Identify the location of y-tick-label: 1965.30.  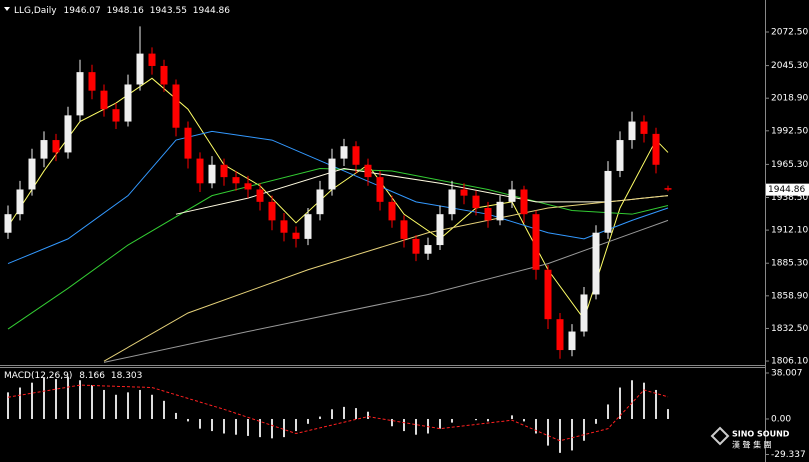
(789, 165).